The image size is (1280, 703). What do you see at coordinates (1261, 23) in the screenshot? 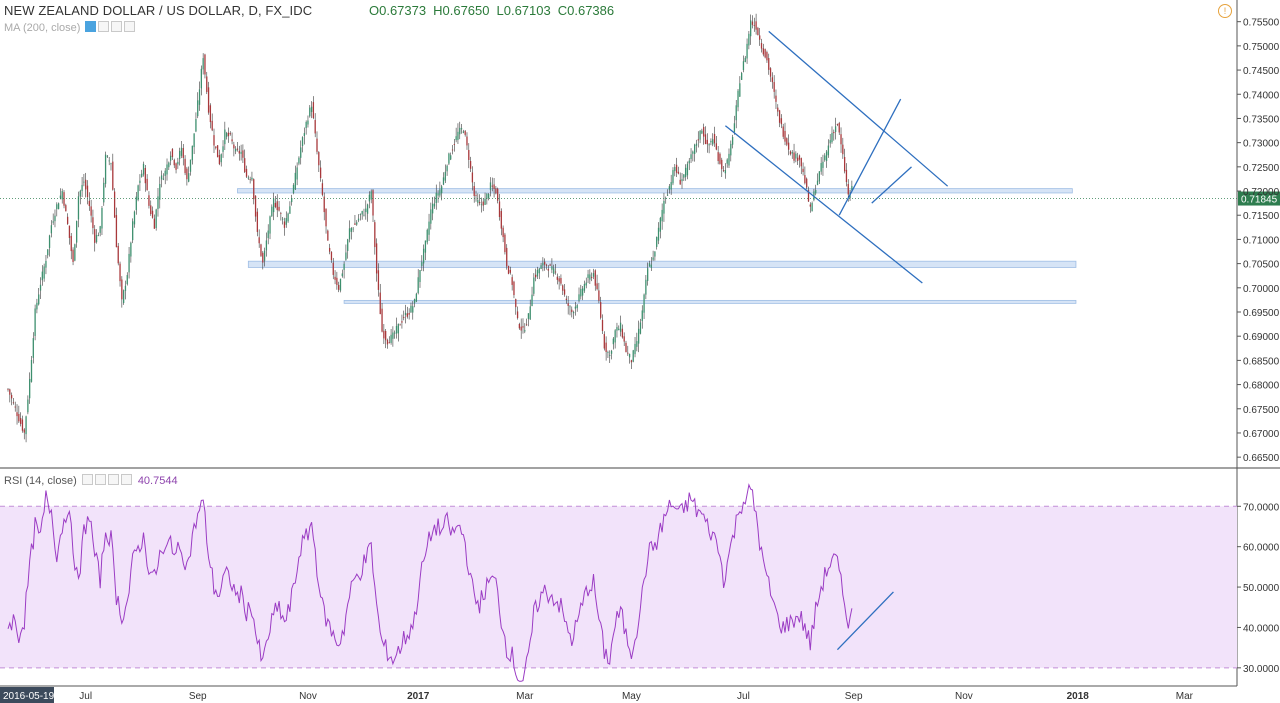
I see `price-tick-label: 0.75500` at bounding box center [1261, 23].